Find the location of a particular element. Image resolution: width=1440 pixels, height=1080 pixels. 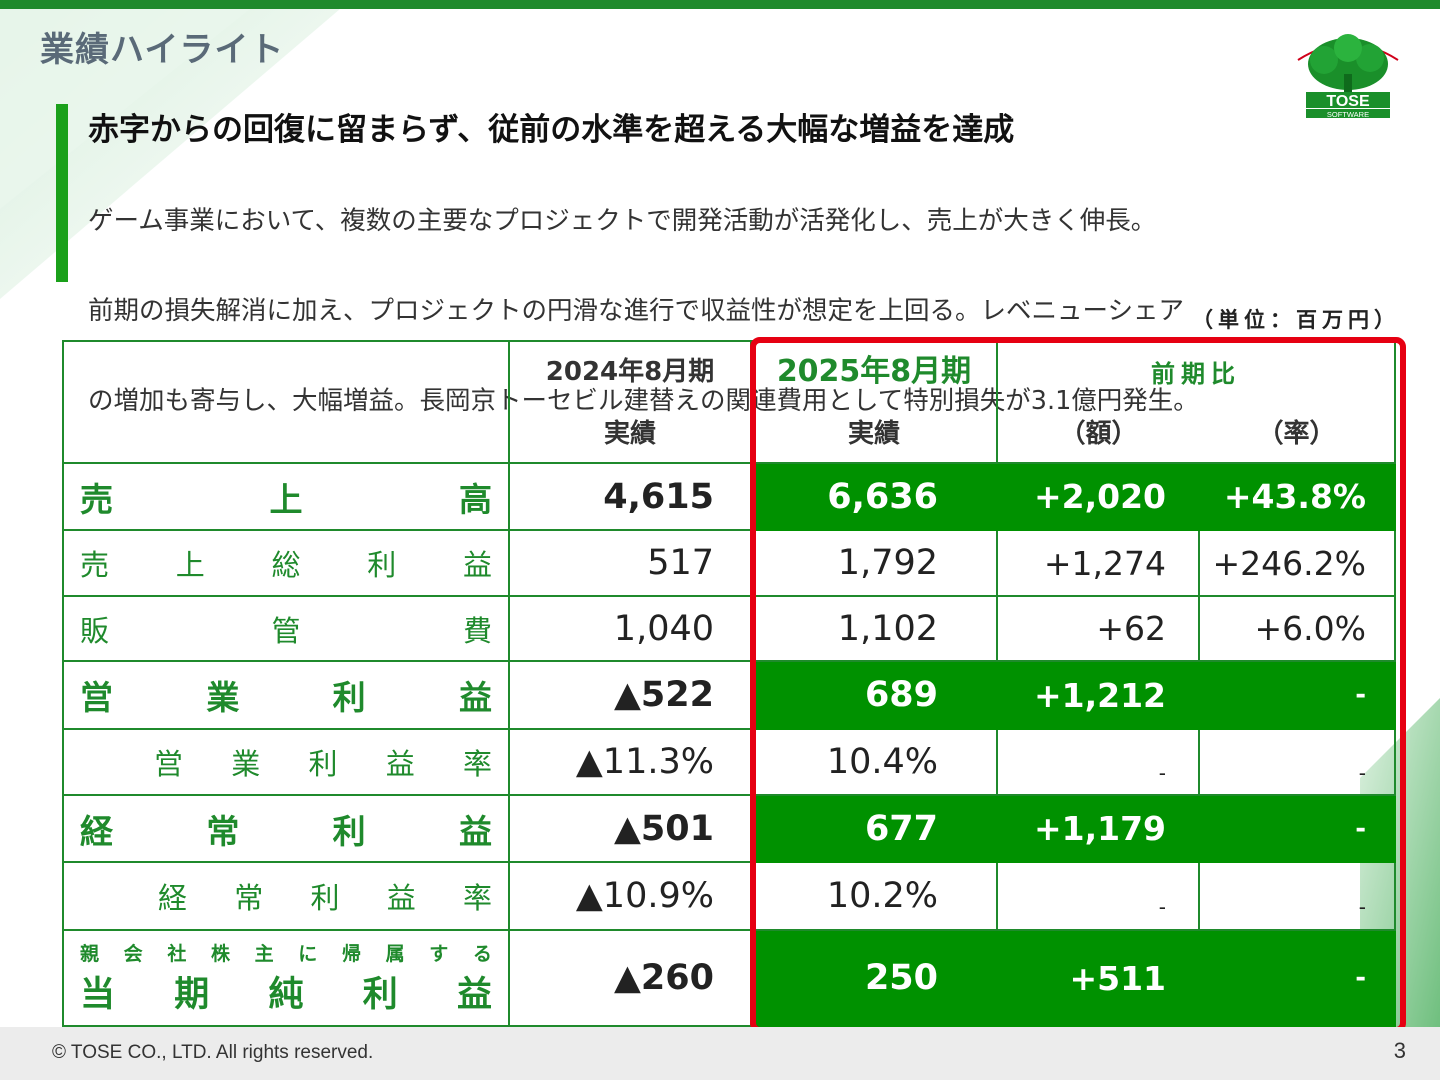

label-char: 費 is located at coordinates (477, 630).